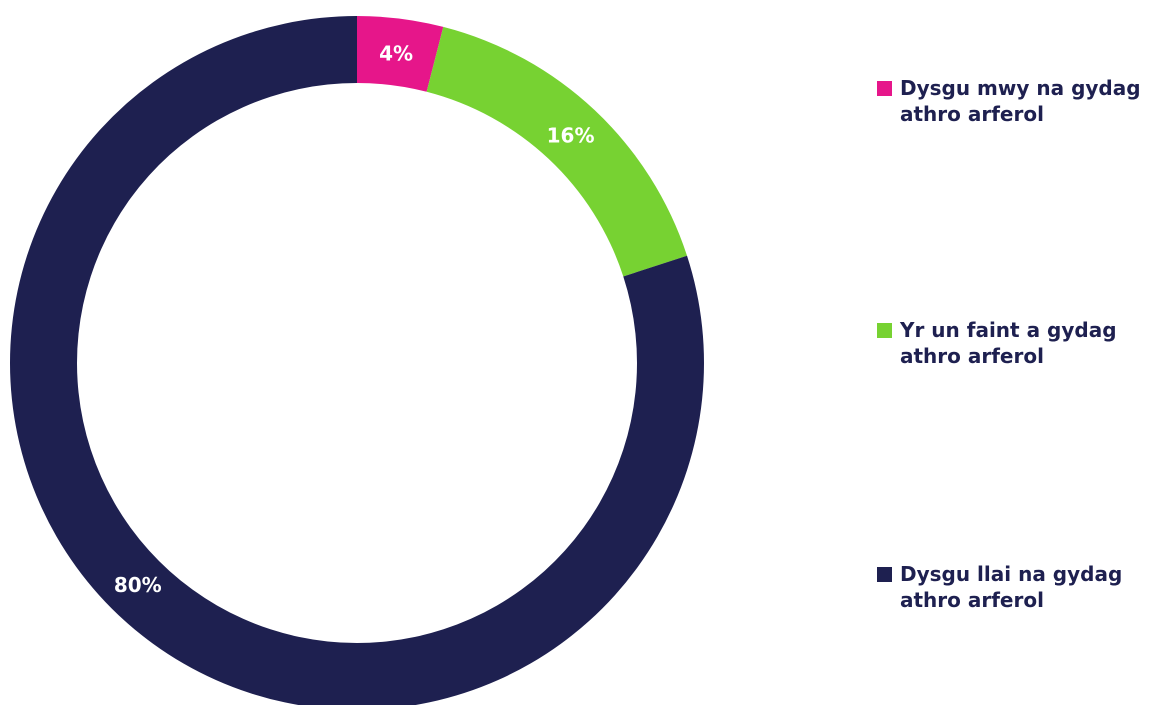 The width and height of the screenshot is (1169, 705). What do you see at coordinates (396, 53) in the screenshot?
I see `donut-label-more: 4%` at bounding box center [396, 53].